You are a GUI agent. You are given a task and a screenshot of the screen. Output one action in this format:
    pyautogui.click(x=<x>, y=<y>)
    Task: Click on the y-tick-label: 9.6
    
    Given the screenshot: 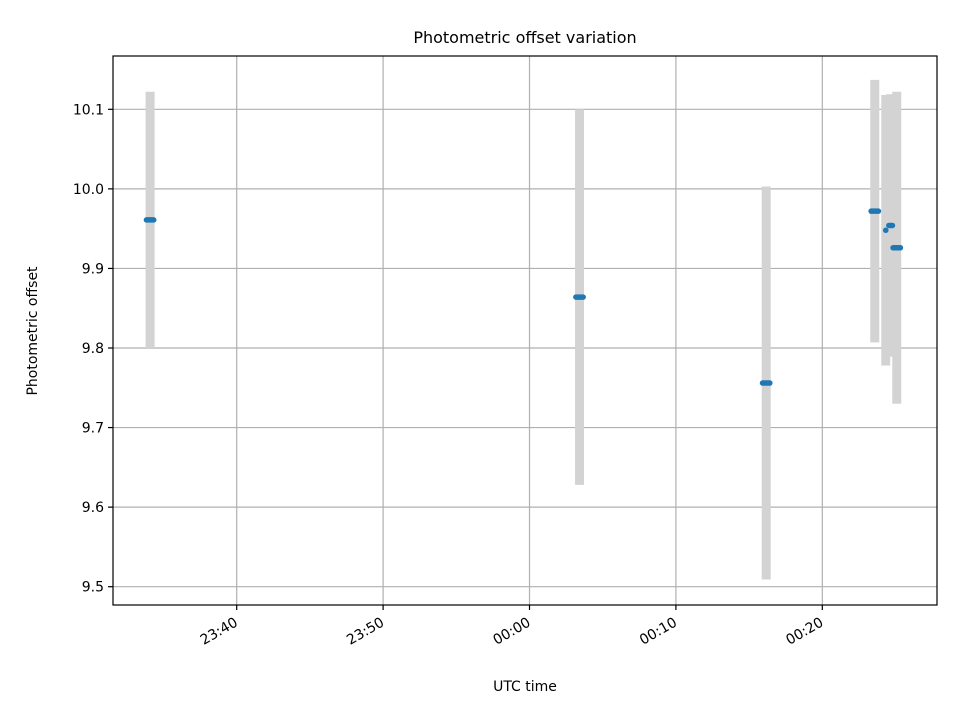 What is the action you would take?
    pyautogui.click(x=93, y=508)
    